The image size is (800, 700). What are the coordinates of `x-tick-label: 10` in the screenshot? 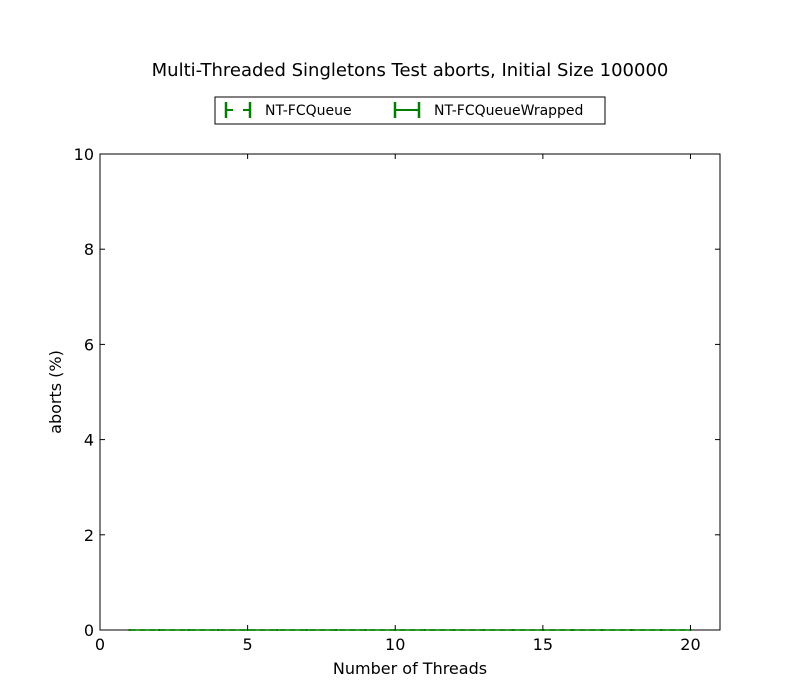 It's located at (395, 644).